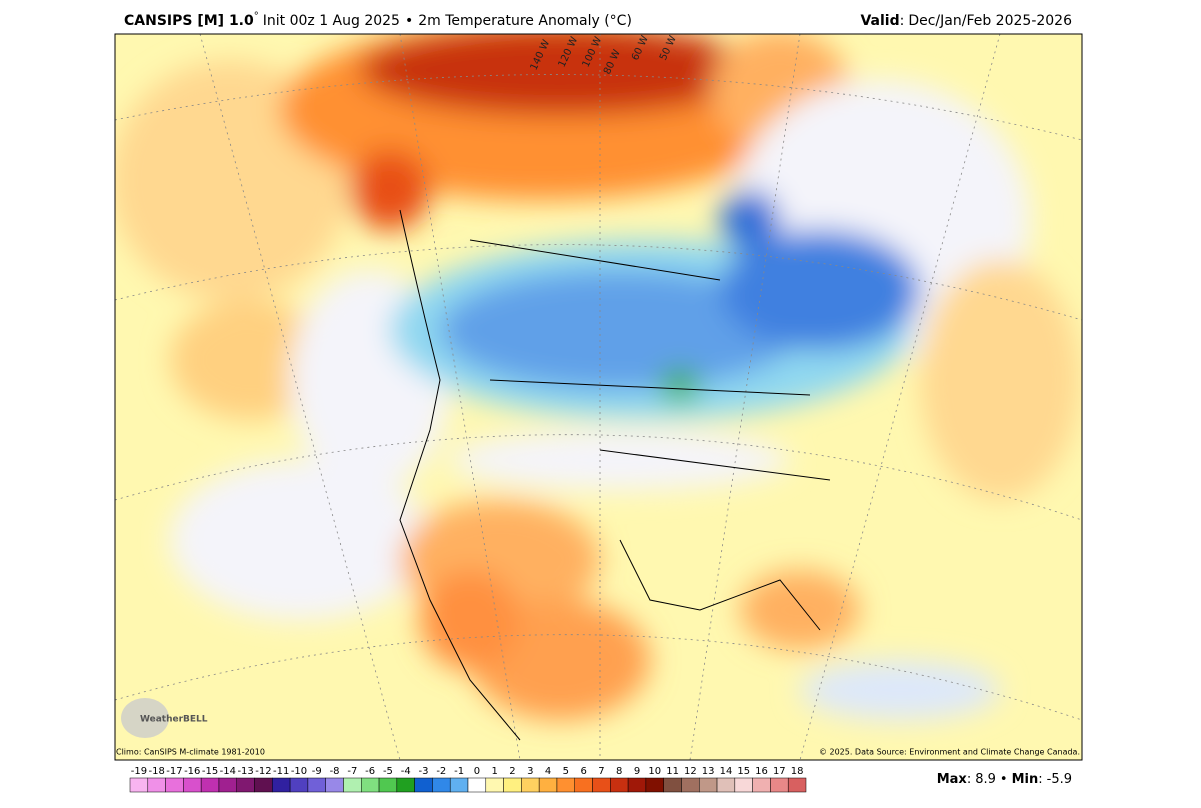  What do you see at coordinates (525, 21) in the screenshot?
I see `field-name: 2m Temperature Anomaly (°C)` at bounding box center [525, 21].